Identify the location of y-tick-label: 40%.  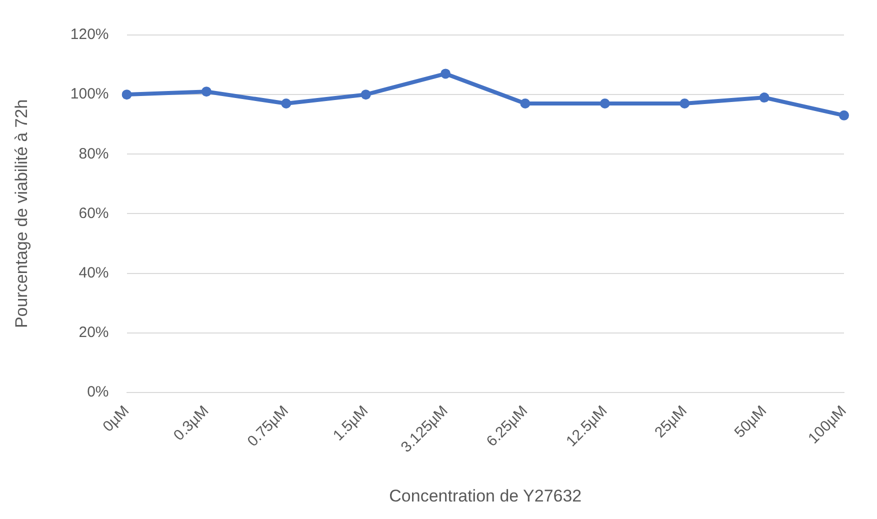
(93, 273).